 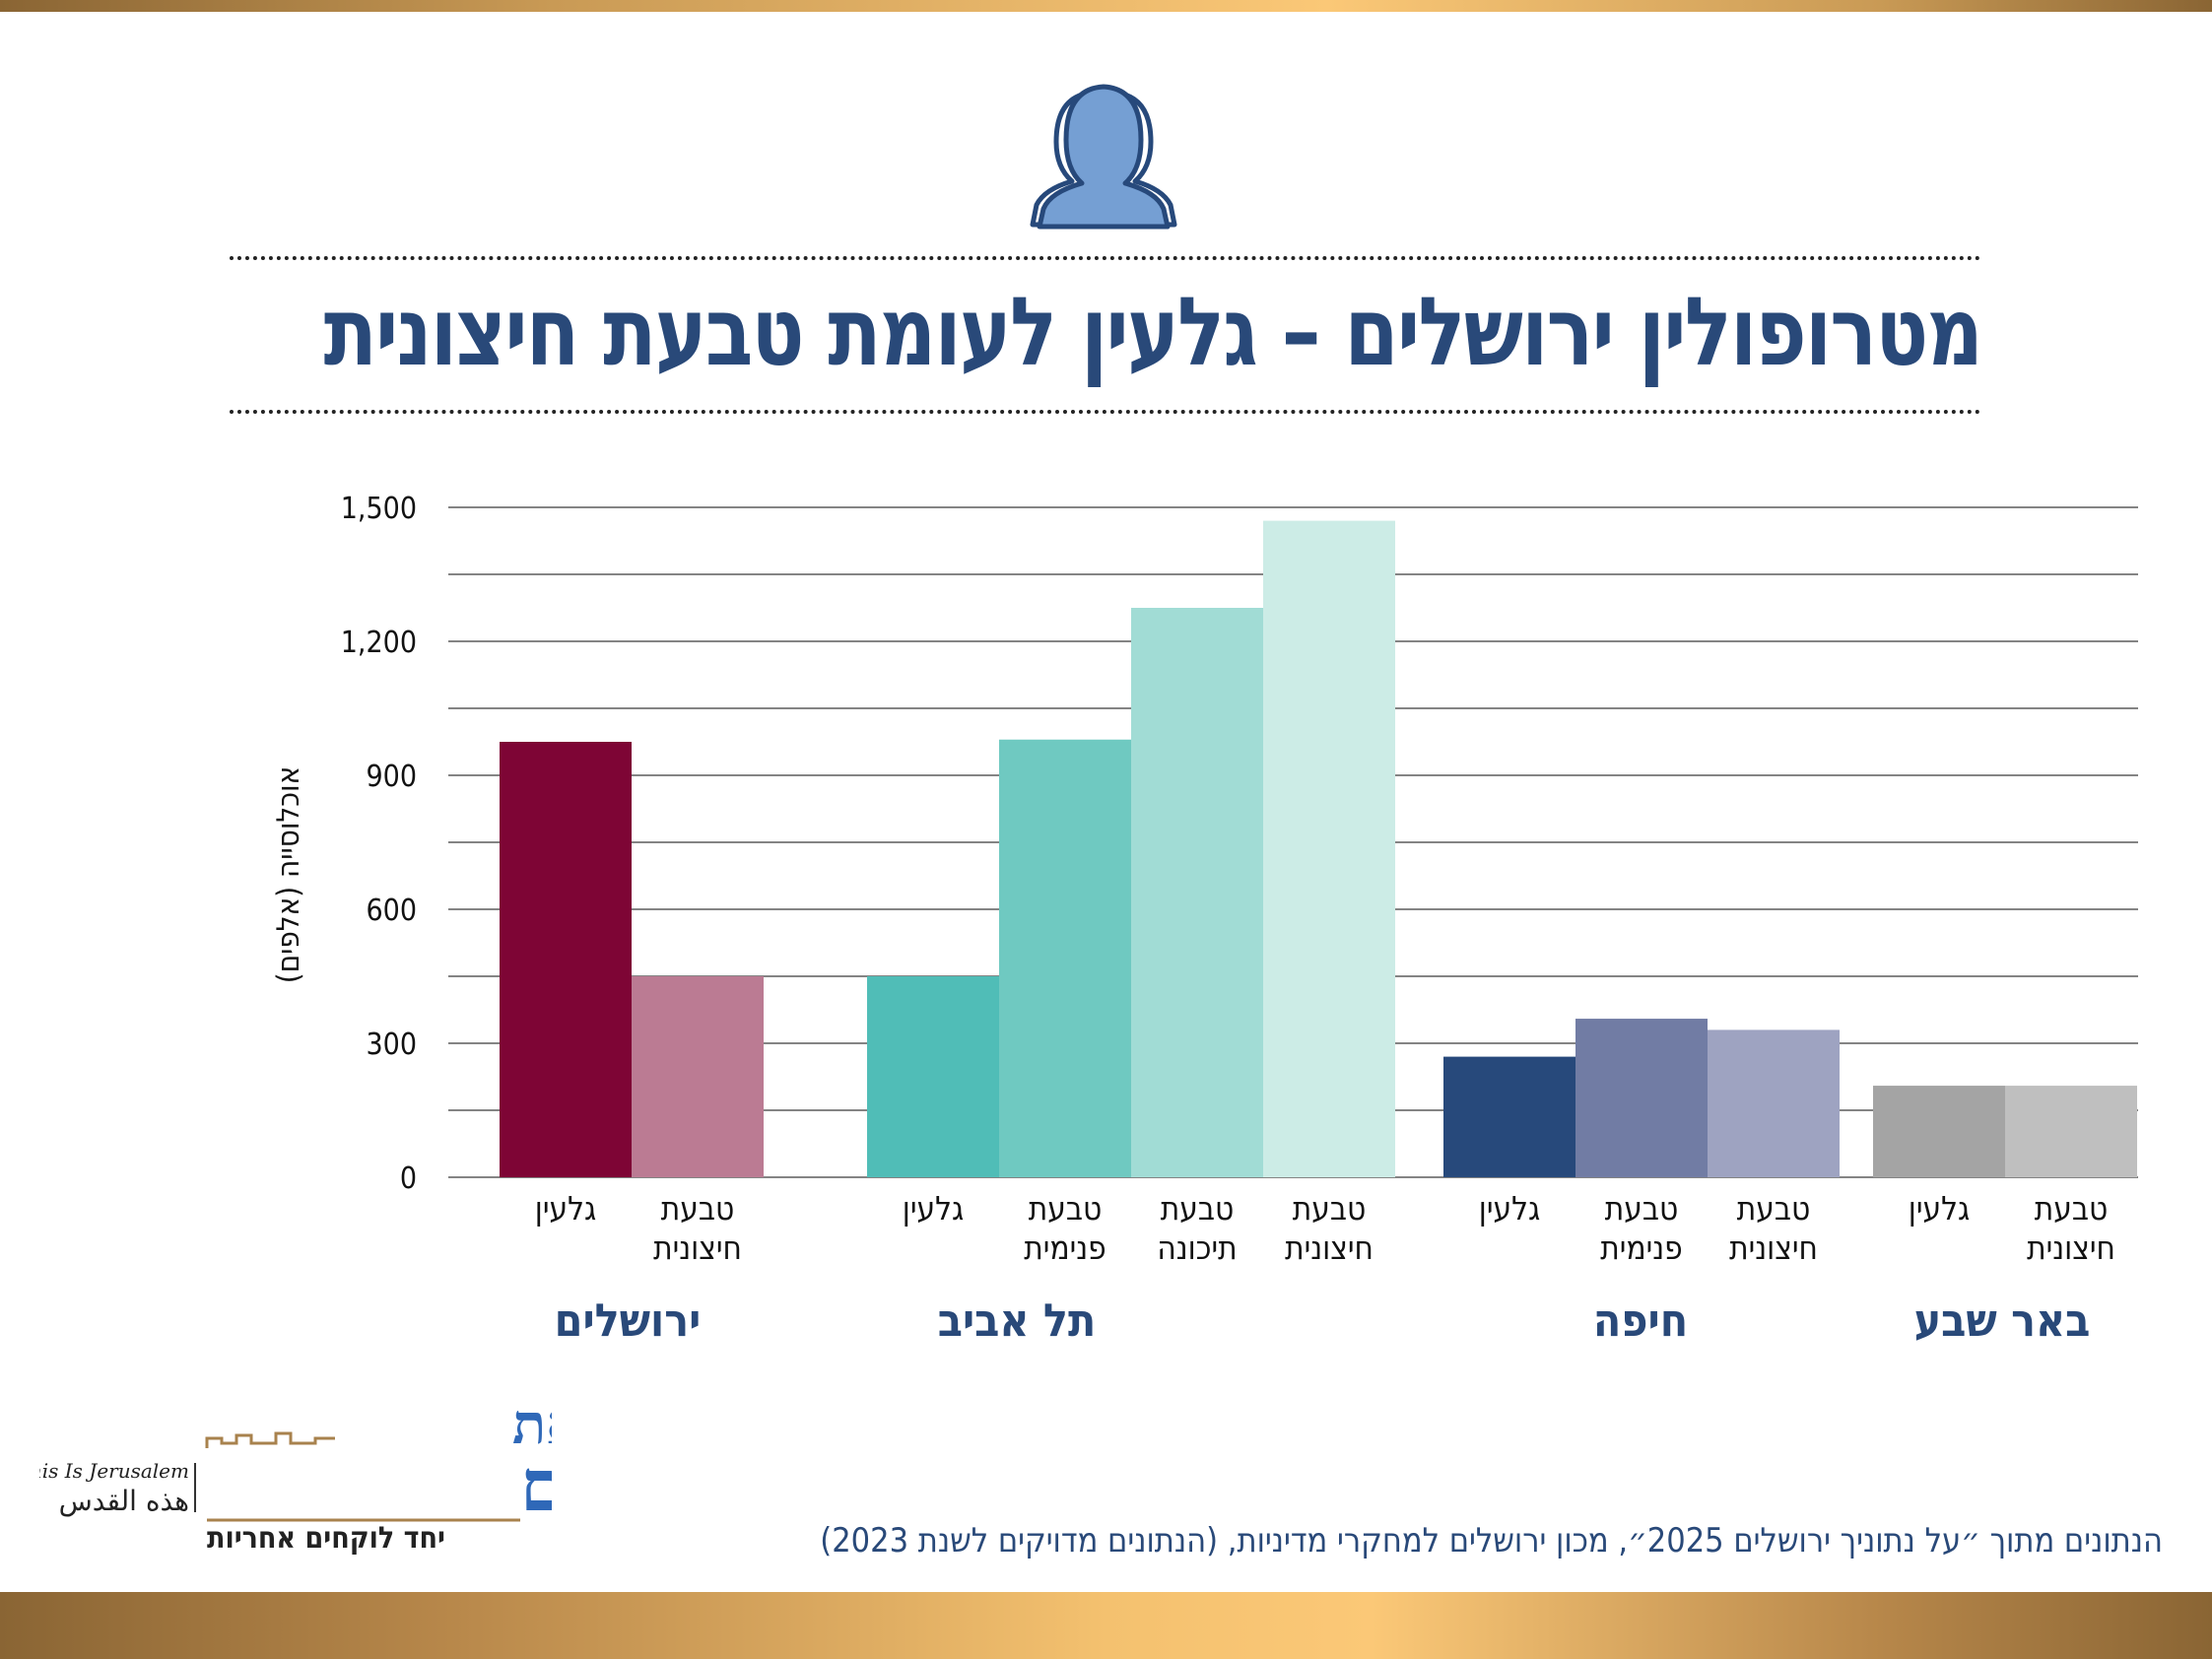 What do you see at coordinates (628, 1320) in the screenshot?
I see `group-label: ירושלים` at bounding box center [628, 1320].